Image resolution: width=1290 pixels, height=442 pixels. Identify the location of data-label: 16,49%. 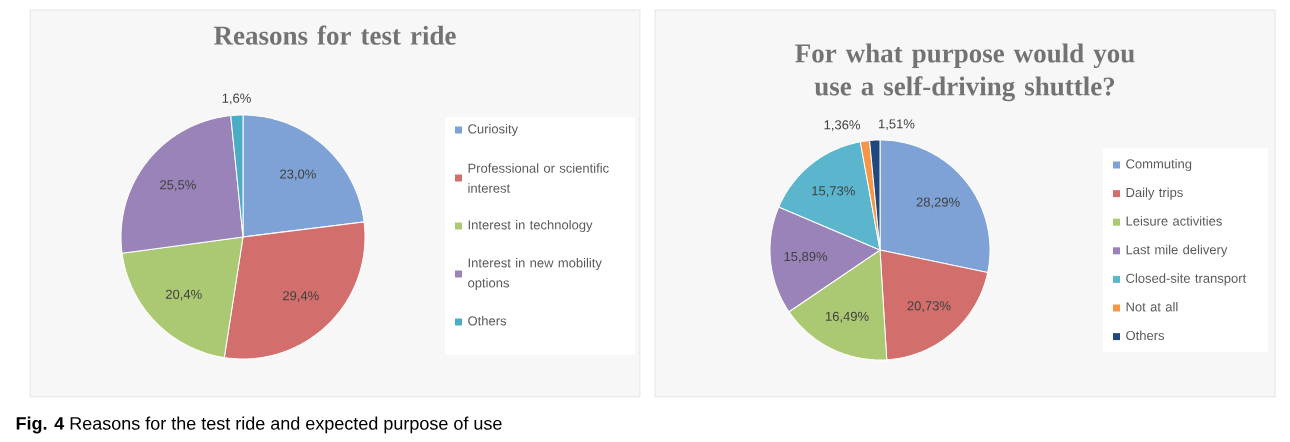
(847, 317).